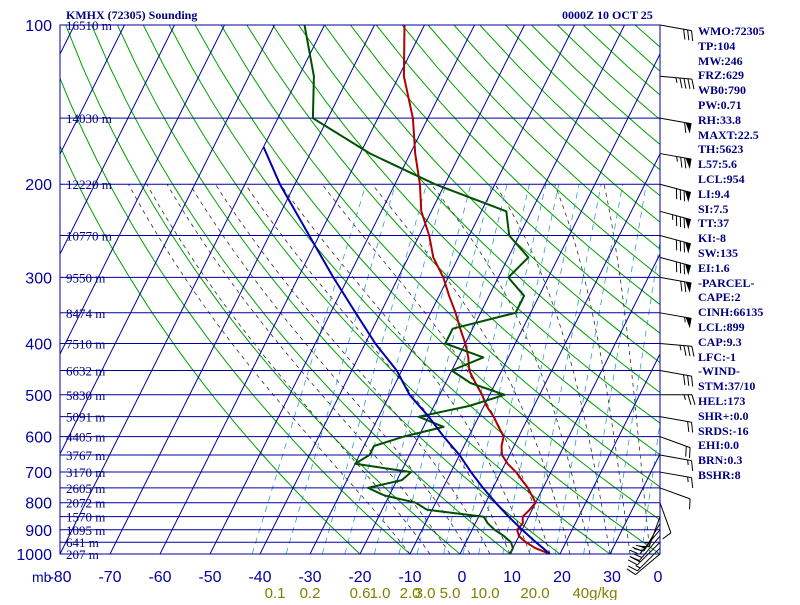  I want to click on height-label: 12220 m, so click(89, 184).